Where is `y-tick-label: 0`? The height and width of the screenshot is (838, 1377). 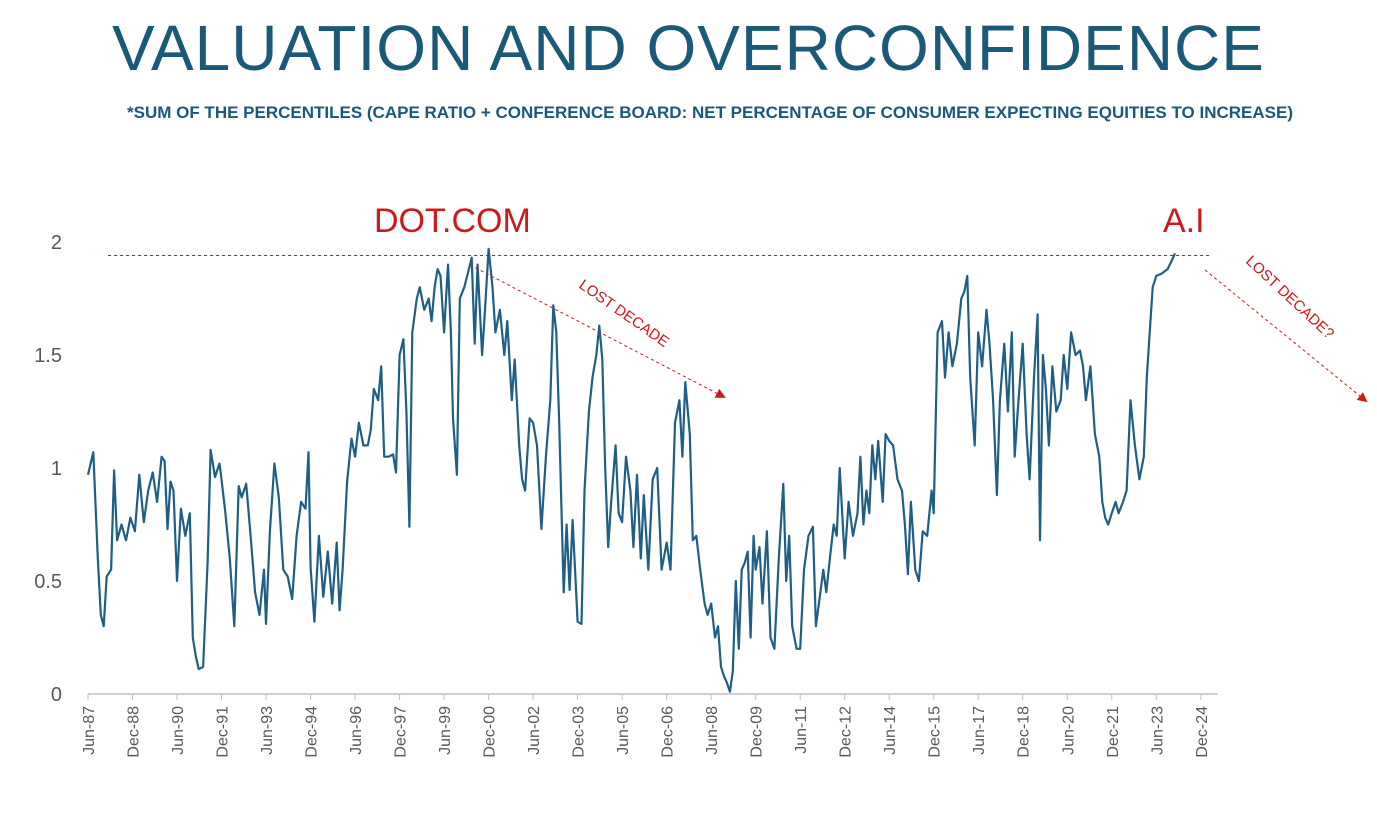
y-tick-label: 0 is located at coordinates (56, 695).